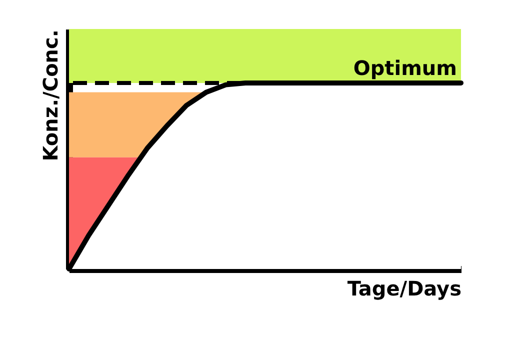  I want to click on x-axis-title: Tage/Days, so click(404, 288).